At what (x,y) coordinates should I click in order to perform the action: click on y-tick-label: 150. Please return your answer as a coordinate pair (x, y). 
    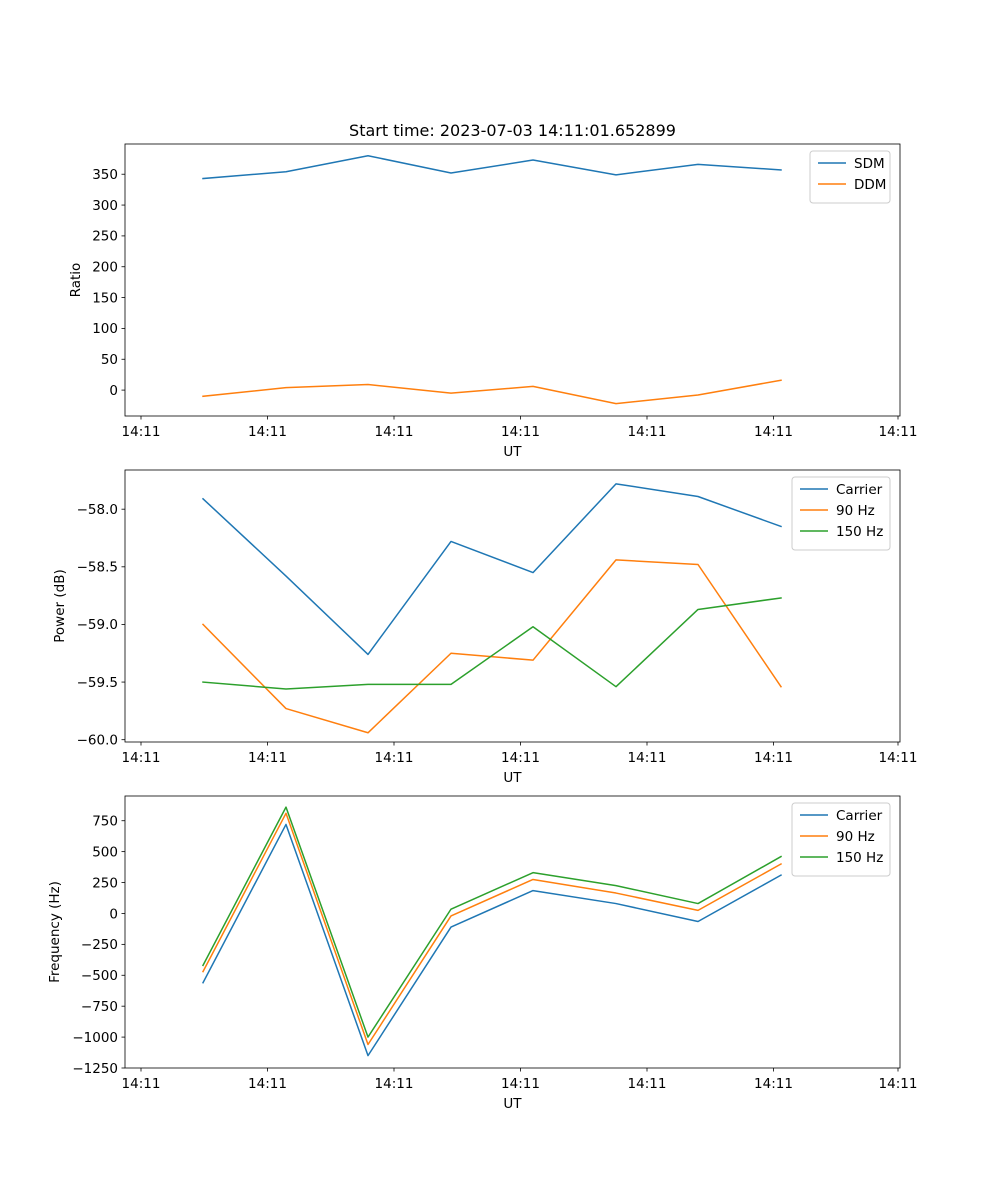
    Looking at the image, I should click on (105, 298).